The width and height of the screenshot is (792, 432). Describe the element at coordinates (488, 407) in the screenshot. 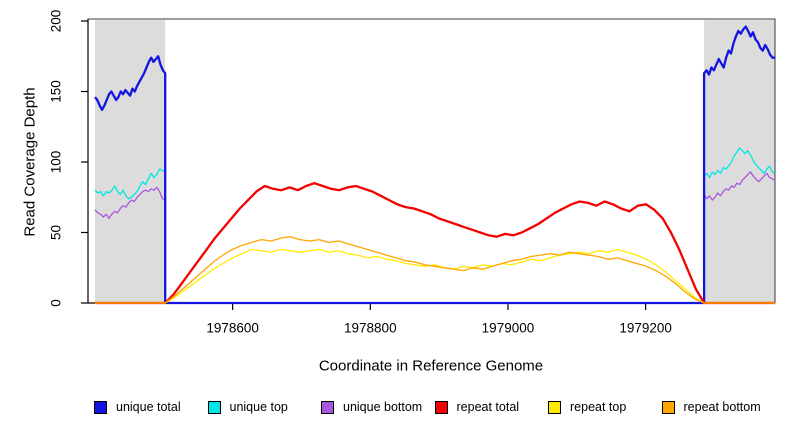

I see `legend-label-repeat-total: repeat total` at that location.